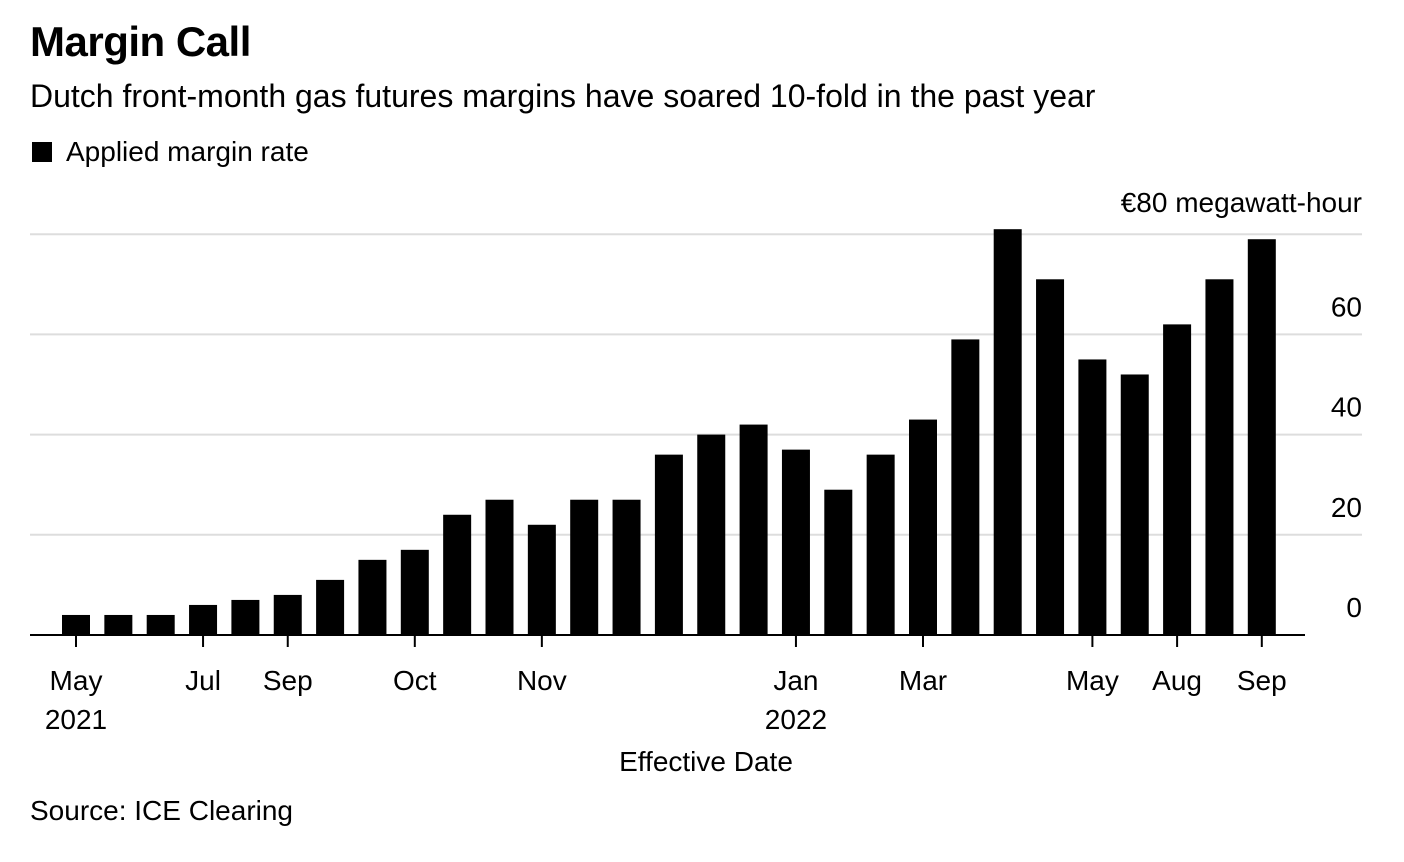 This screenshot has height=862, width=1404. I want to click on x-tick-label: Oct, so click(415, 680).